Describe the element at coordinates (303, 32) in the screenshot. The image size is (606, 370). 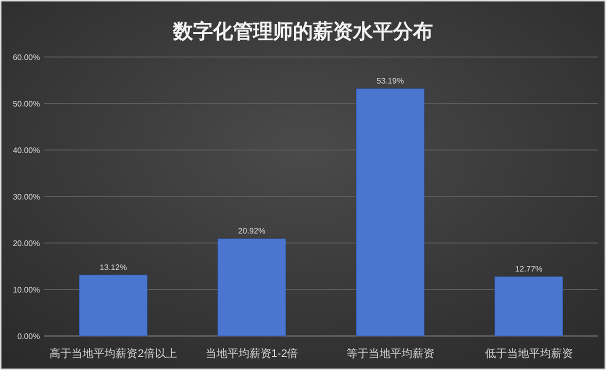
I see `title: 数字化管理师的薪资水平分布` at that location.